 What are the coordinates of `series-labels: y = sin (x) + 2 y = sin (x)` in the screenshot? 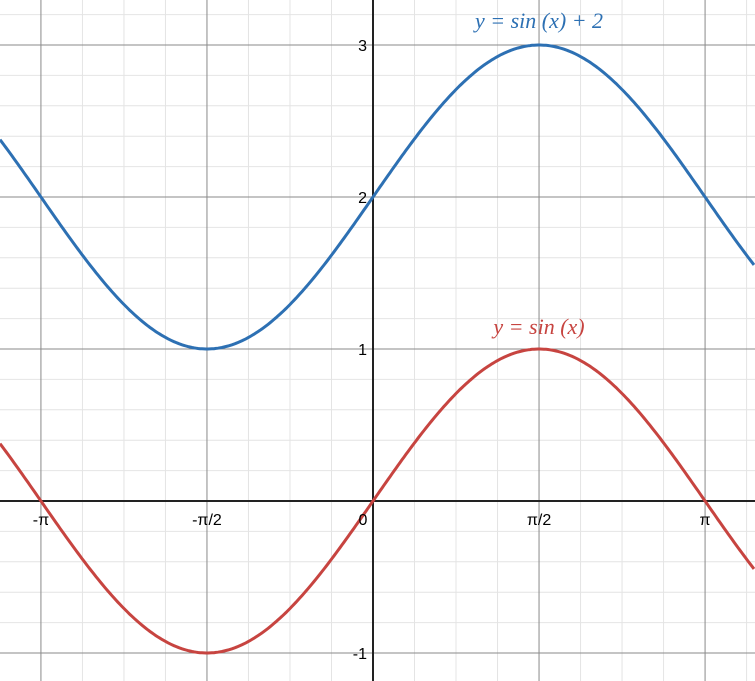 It's located at (538, 173).